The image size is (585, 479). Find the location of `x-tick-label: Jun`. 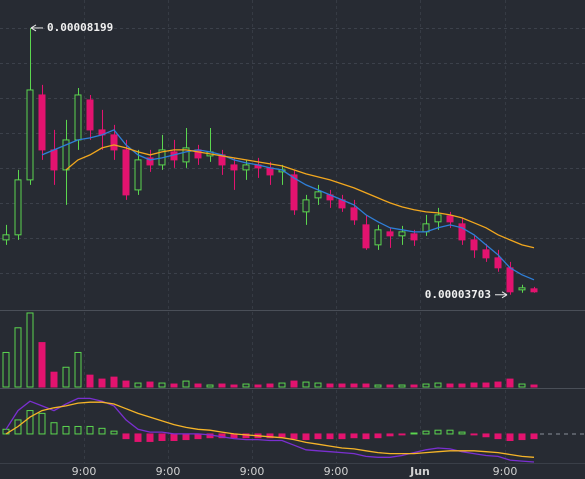

x-tick-label: Jun is located at coordinates (419, 471).